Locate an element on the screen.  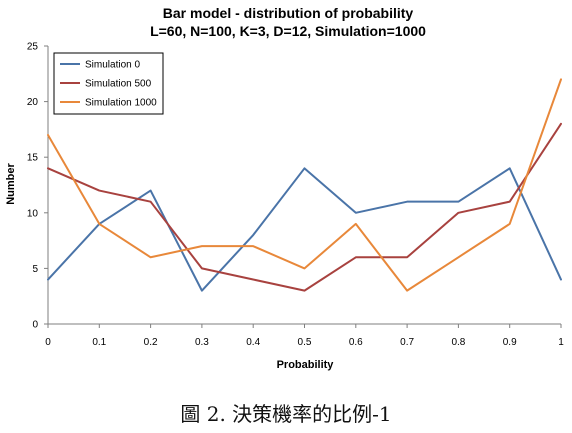
figure-caption: 圖 2. 決策機率的比例-1 is located at coordinates (285, 414).